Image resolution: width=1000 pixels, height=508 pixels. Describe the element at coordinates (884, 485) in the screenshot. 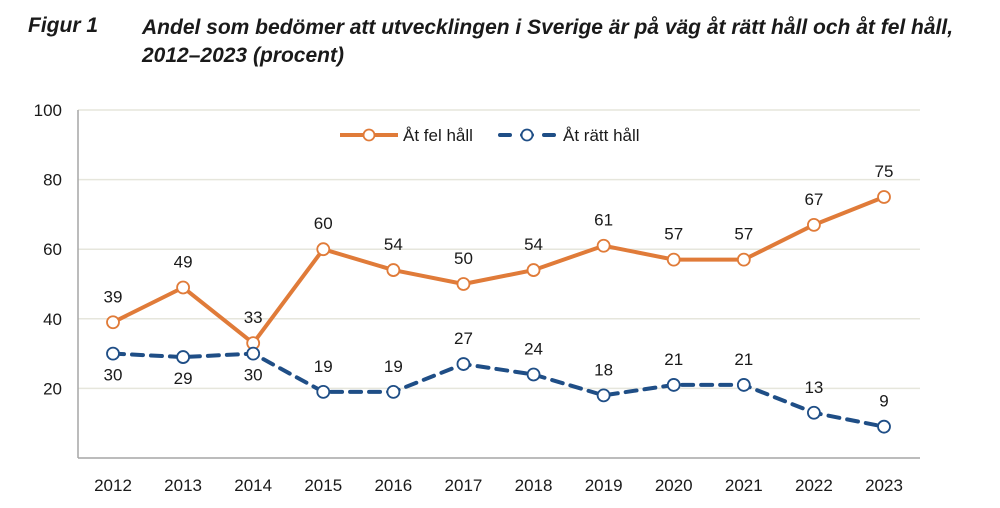

I see `x-tick-label: 2023` at that location.